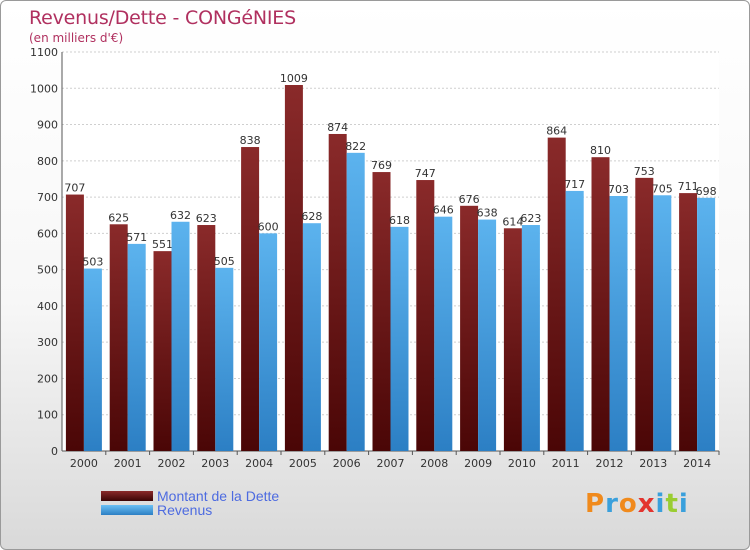 The image size is (750, 550). What do you see at coordinates (259, 463) in the screenshot?
I see `x-tick-label: 2004` at bounding box center [259, 463].